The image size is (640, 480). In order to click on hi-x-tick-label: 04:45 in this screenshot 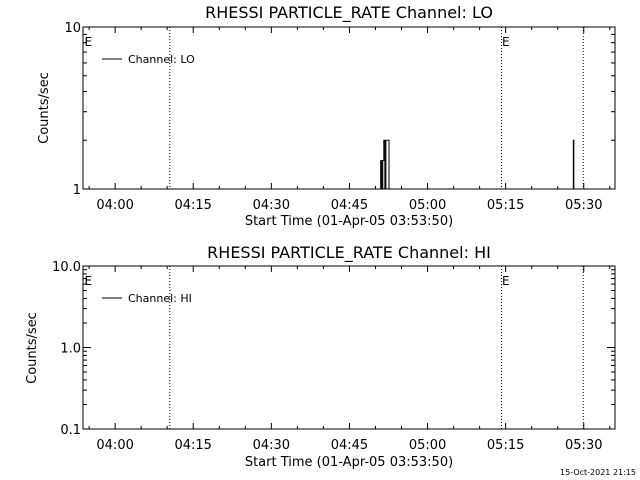, I will do `click(349, 445)`.